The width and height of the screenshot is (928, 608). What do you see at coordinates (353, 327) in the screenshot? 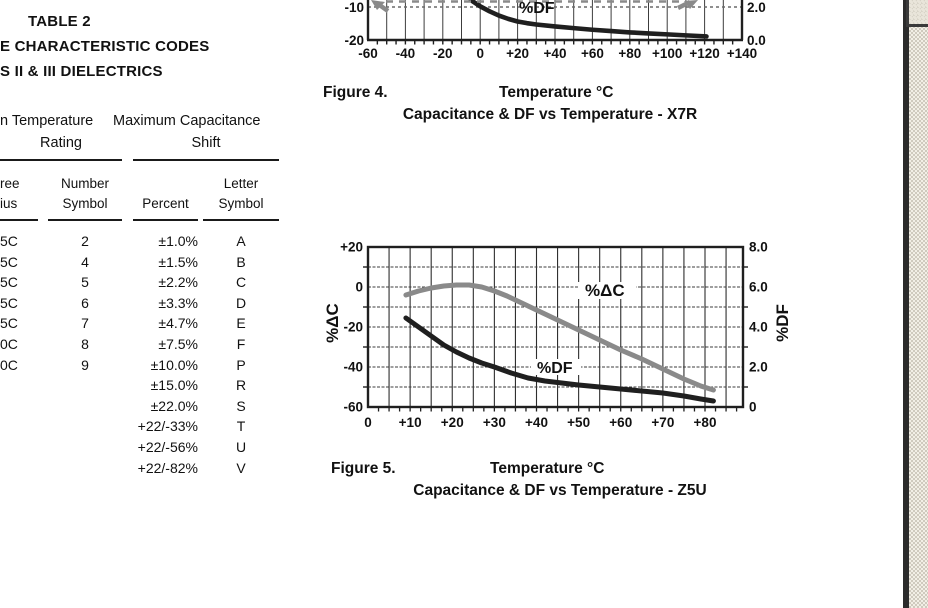
I see `fig5-yleft-tick-label: -20` at bounding box center [353, 327].